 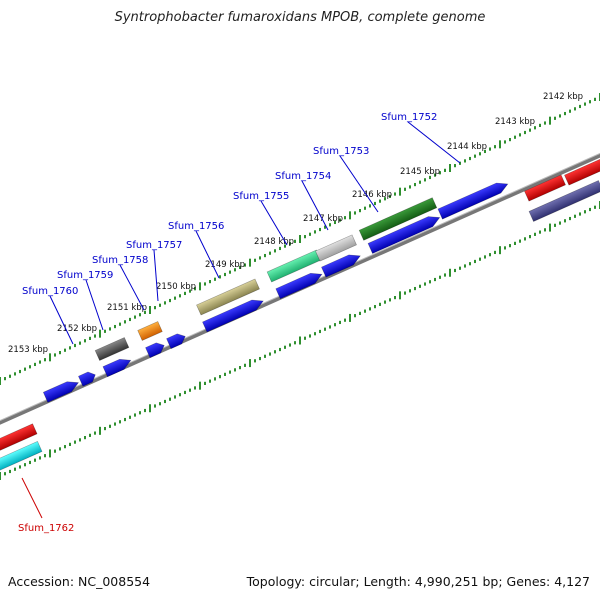 What do you see at coordinates (127, 308) in the screenshot?
I see `kbp-label: 2151 kbp` at bounding box center [127, 308].